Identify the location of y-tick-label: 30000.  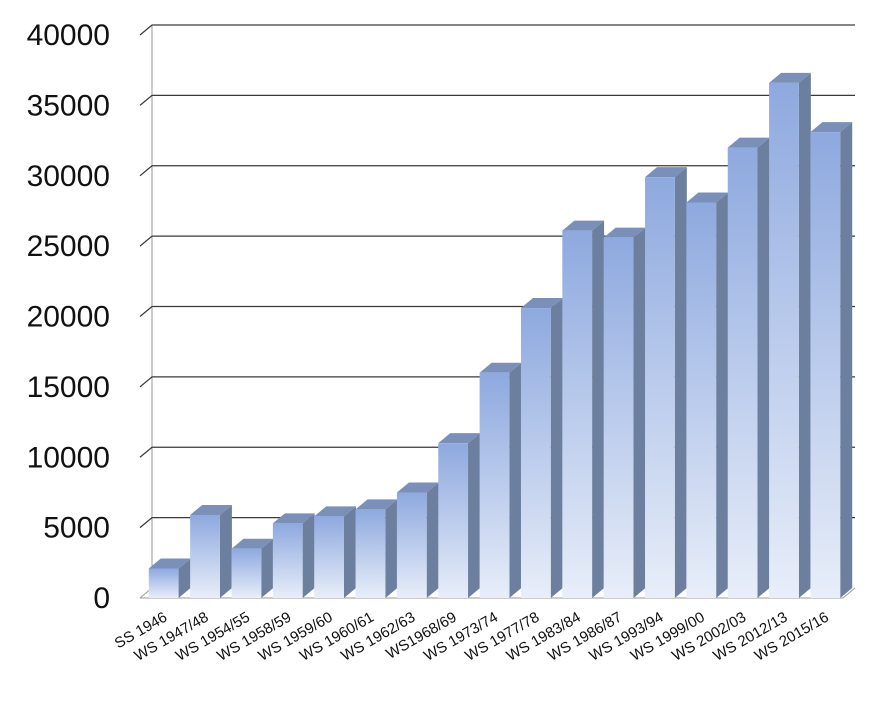
(68, 176).